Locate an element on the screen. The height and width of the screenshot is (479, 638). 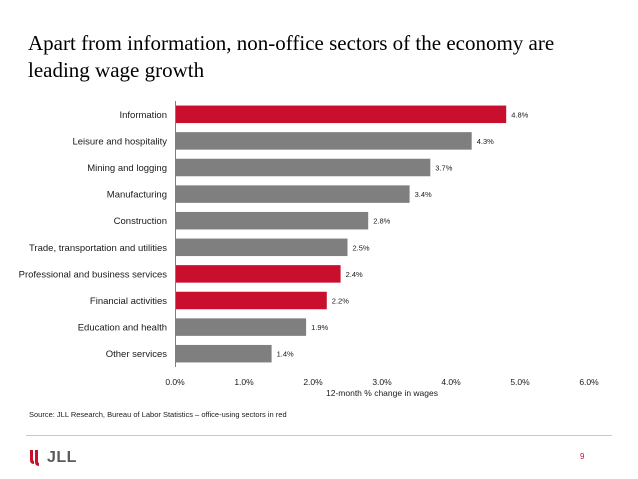
data-label: 2.5% is located at coordinates (361, 247).